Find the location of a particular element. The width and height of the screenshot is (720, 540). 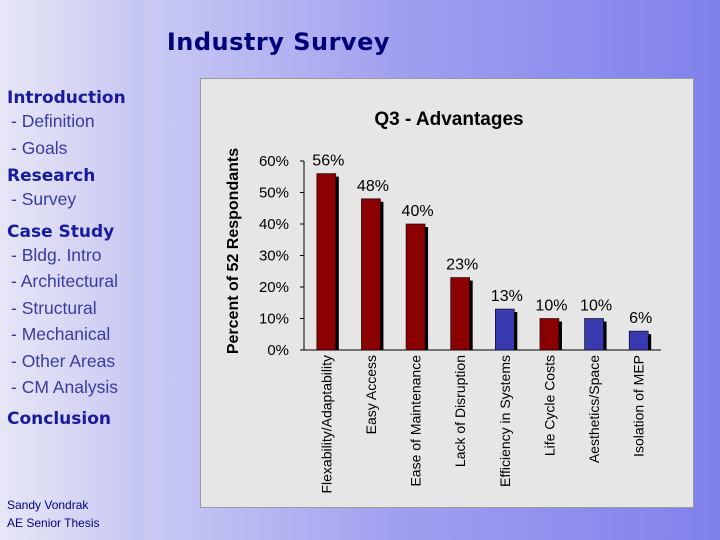

y-tick-label: 10% is located at coordinates (274, 319).